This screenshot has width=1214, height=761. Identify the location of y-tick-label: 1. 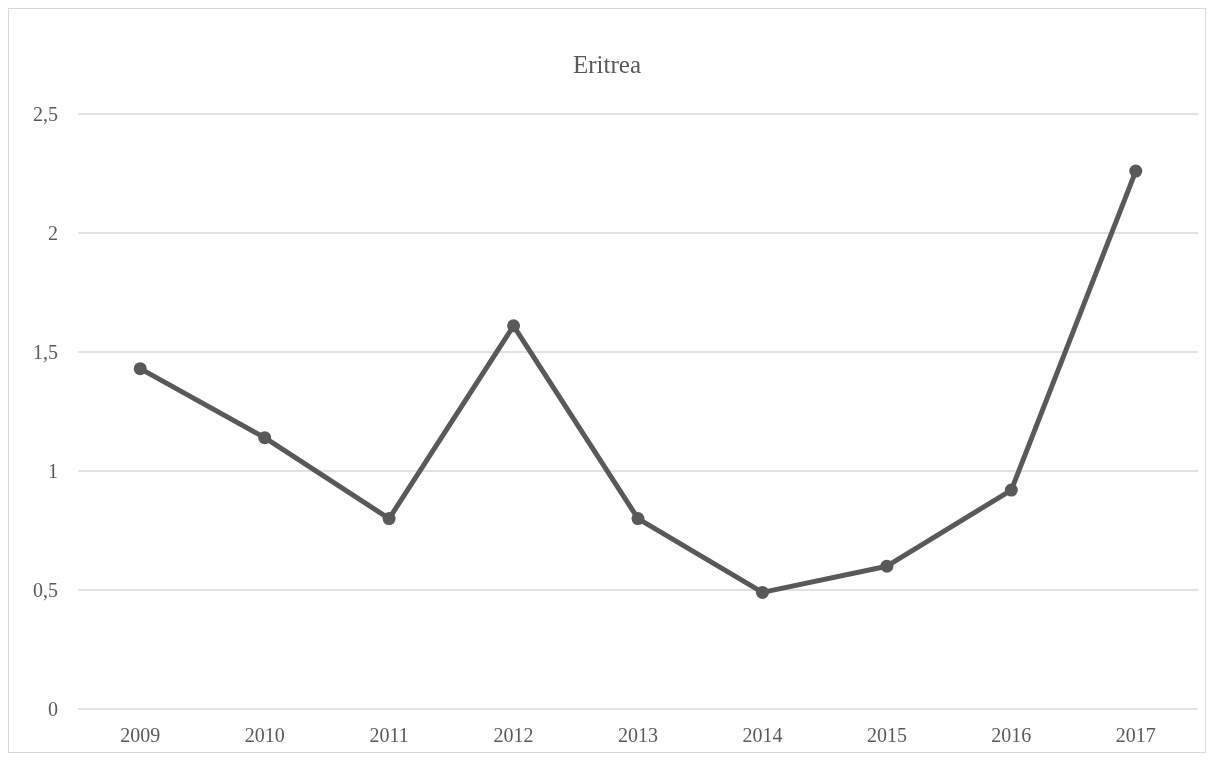
(53, 471).